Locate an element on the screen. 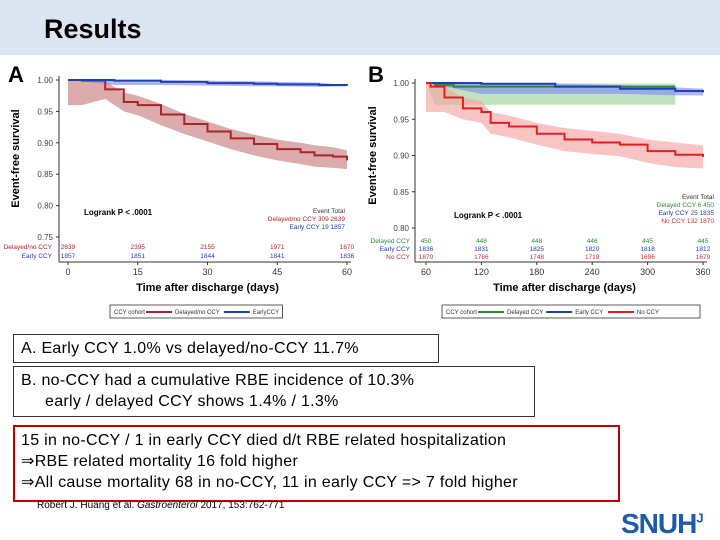 Image resolution: width=720 pixels, height=540 pixels. summary-b-line2: early / delayed CCY shows 1.4% / 1.3% is located at coordinates (192, 401).